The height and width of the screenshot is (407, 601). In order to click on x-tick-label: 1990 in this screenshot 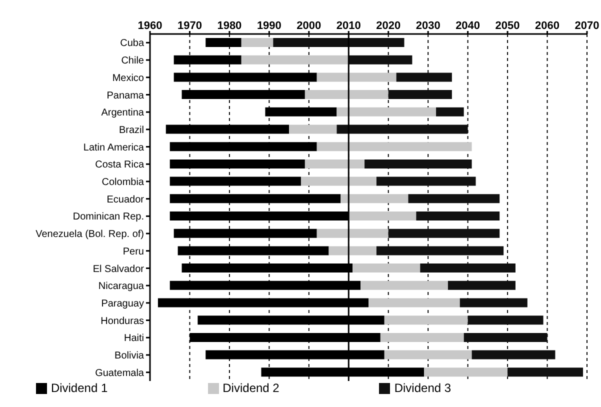, I will do `click(269, 26)`.